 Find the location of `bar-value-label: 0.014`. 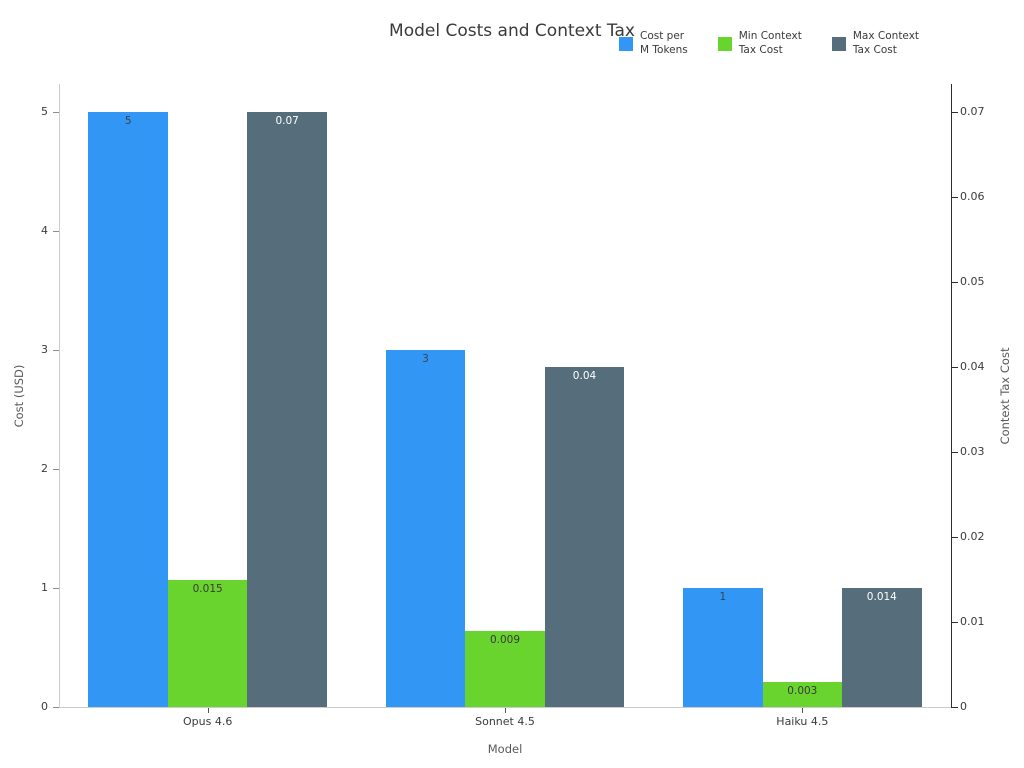

bar-value-label: 0.014 is located at coordinates (881, 597).